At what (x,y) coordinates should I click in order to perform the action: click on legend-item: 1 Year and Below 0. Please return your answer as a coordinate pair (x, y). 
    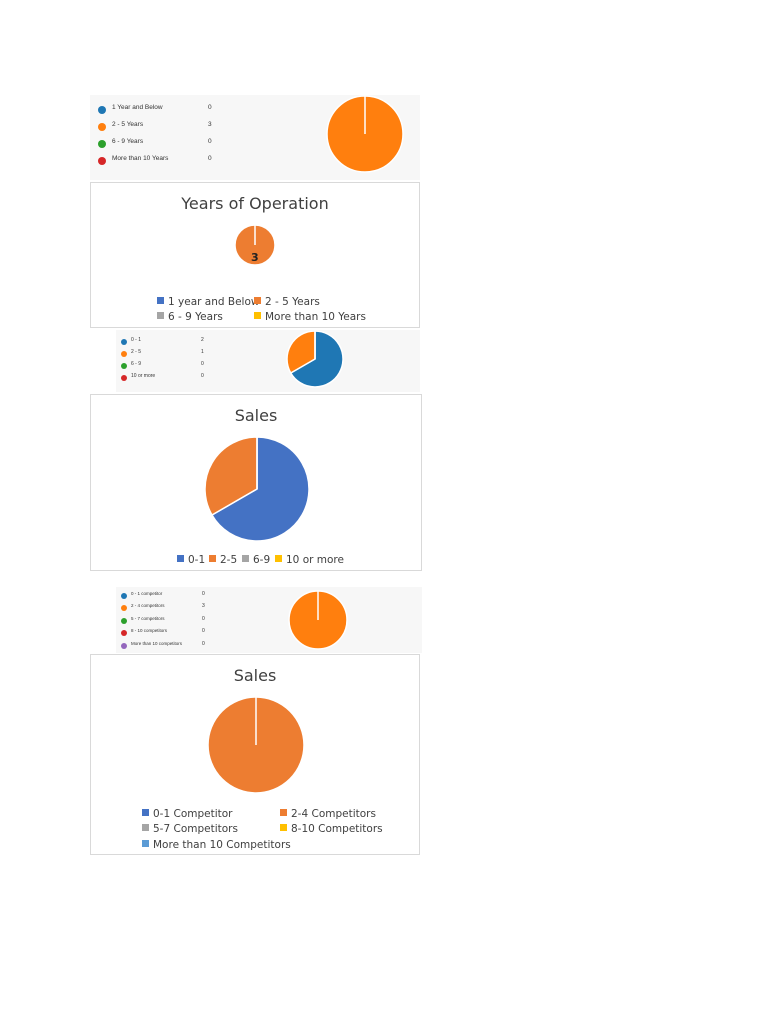
    Looking at the image, I should click on (160, 110).